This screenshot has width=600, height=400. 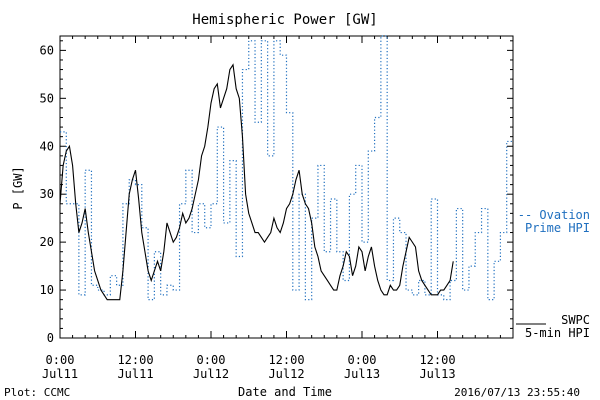 I want to click on legend-ovation-line2: Prime HPI, so click(x=557, y=228).